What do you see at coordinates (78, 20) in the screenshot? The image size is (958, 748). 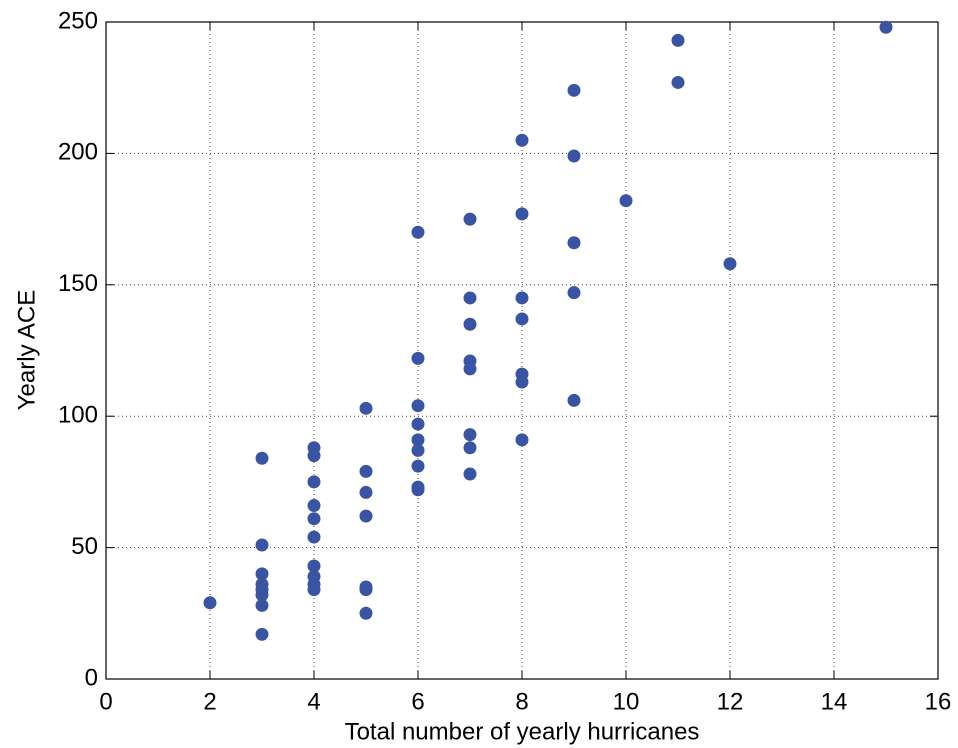 I see `y-tick-label: 250` at bounding box center [78, 20].